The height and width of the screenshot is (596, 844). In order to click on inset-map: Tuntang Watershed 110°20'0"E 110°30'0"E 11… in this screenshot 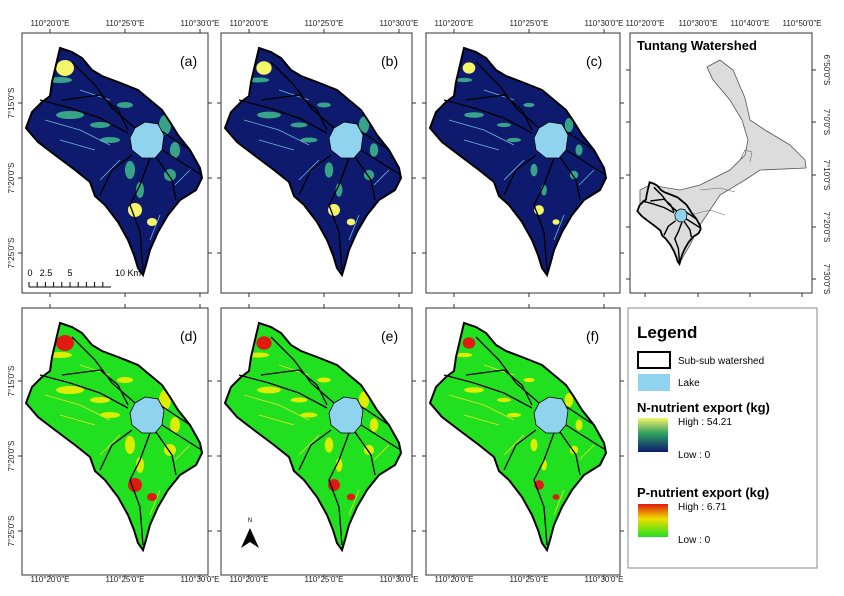, I will do `click(728, 158)`.